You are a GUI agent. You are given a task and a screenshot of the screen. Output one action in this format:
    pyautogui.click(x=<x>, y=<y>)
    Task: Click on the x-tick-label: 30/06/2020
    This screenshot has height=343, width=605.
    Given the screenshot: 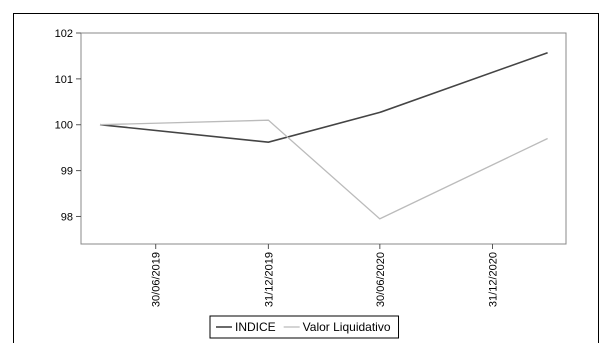 What is the action you would take?
    pyautogui.click(x=381, y=279)
    